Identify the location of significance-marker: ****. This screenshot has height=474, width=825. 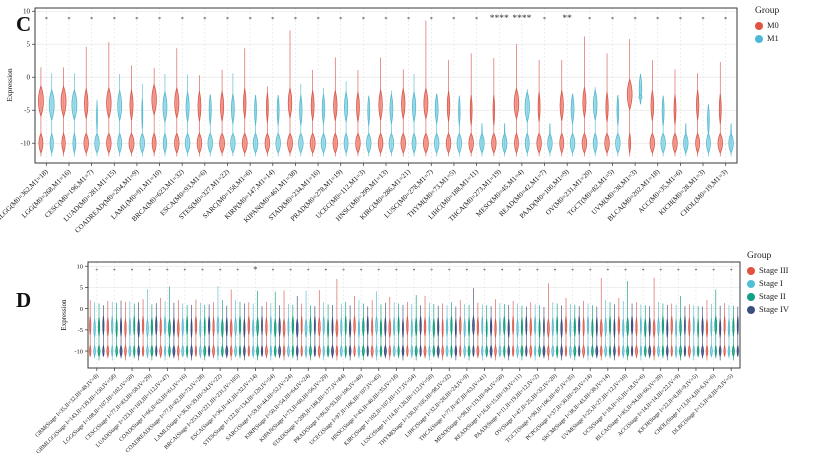
(499, 19).